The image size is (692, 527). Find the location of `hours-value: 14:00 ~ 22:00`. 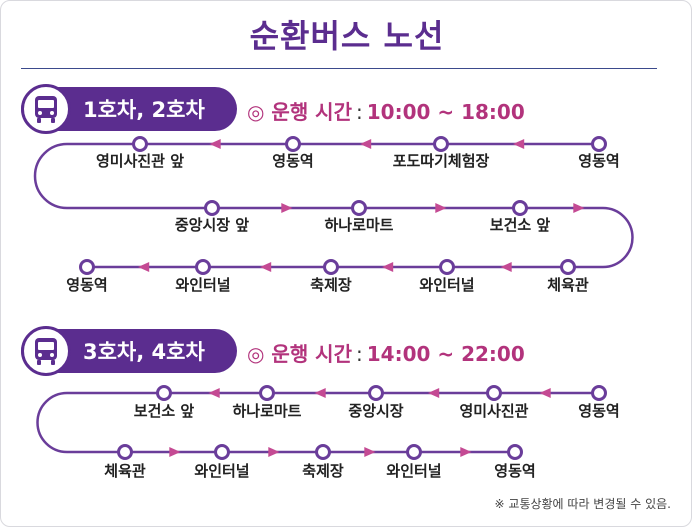

hours-value: 14:00 ~ 22:00 is located at coordinates (445, 354).